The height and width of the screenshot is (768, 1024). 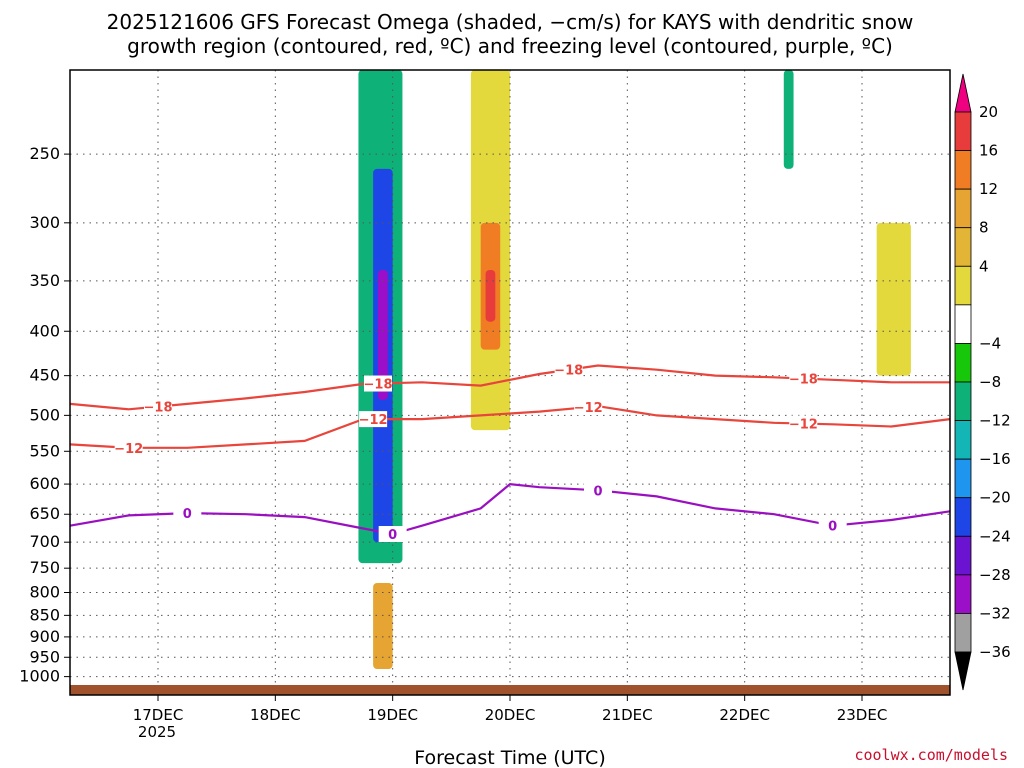 I want to click on y-tick-label: 1000, so click(x=39, y=676).